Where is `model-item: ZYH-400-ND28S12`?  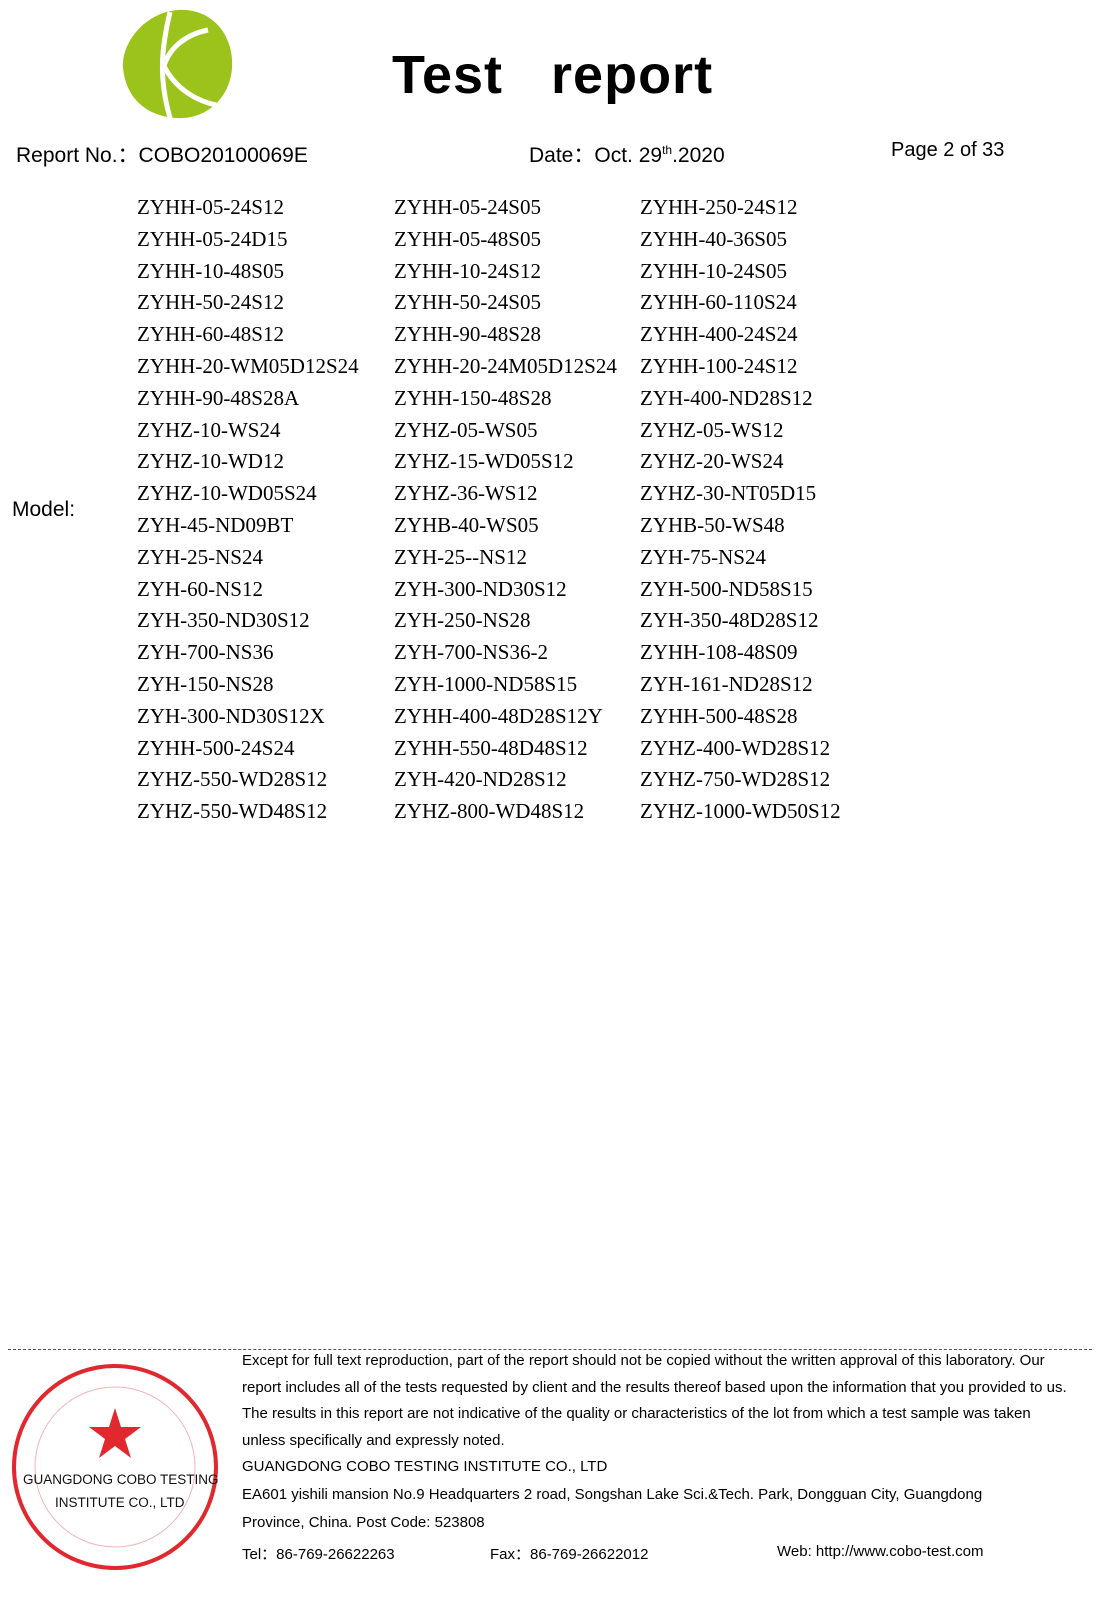
model-item: ZYH-400-ND28S12 is located at coordinates (726, 397).